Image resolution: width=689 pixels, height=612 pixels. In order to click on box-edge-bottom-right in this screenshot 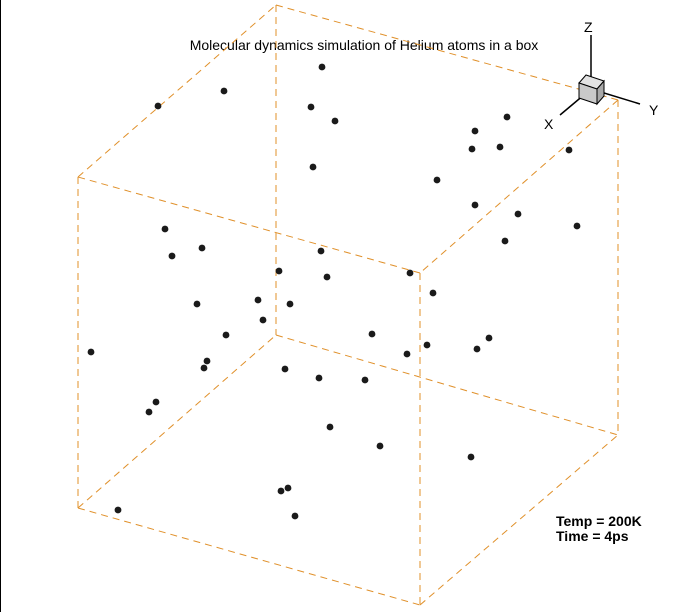, I will do `click(519, 520)`.